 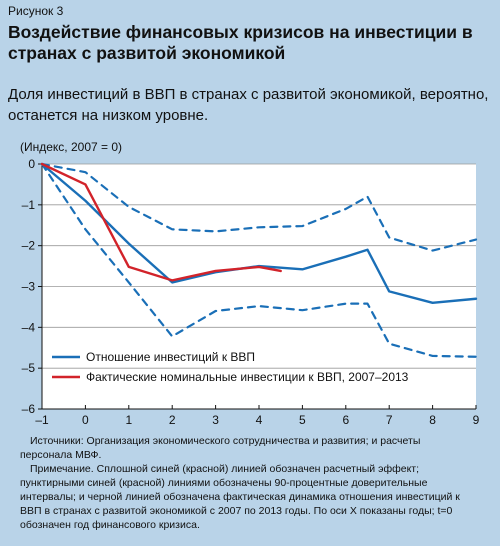 I want to click on x-tick-label: 5, so click(x=302, y=420).